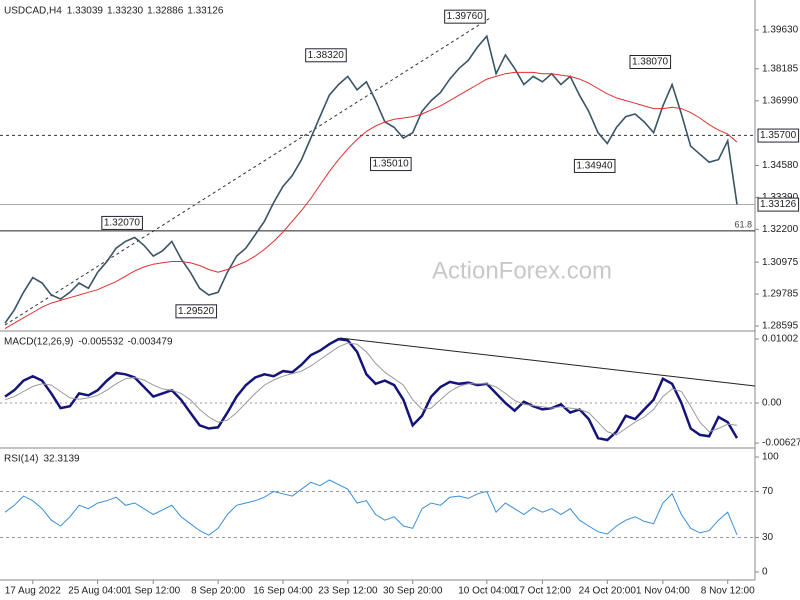  Describe the element at coordinates (780, 294) in the screenshot. I see `y-tick-label: 1.29785` at that location.